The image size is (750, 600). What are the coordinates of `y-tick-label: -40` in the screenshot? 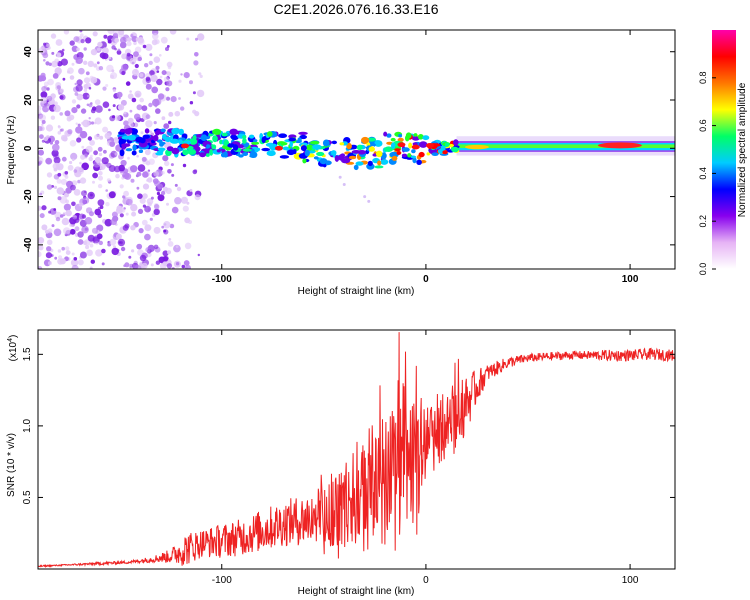 It's located at (28, 244).